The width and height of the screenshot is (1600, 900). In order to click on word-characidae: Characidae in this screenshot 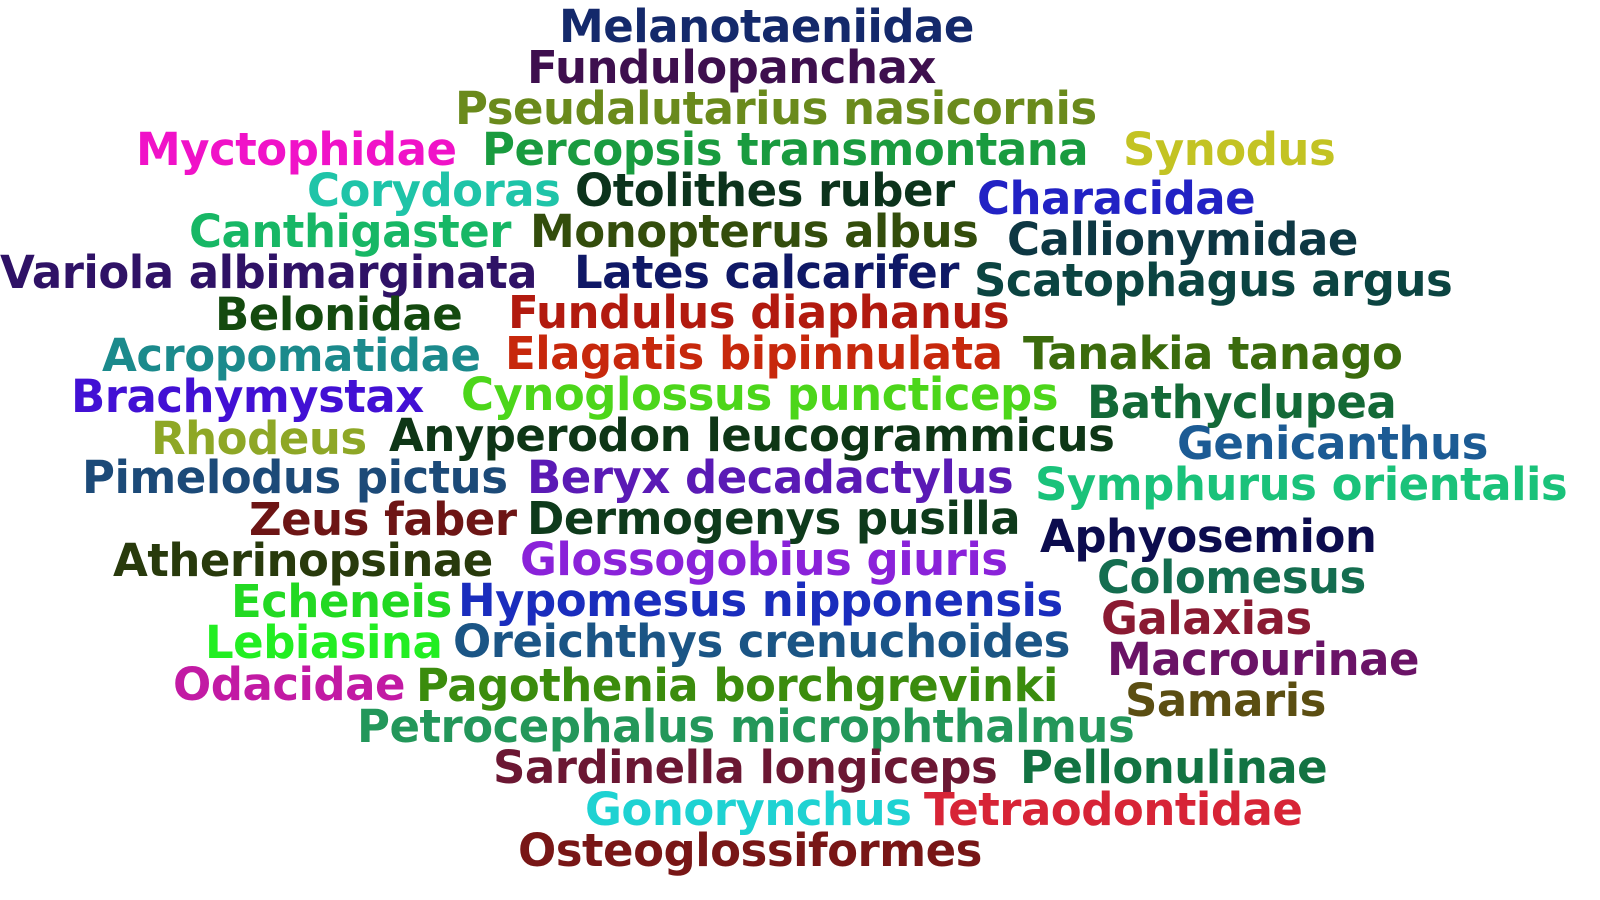, I will do `click(1116, 198)`.